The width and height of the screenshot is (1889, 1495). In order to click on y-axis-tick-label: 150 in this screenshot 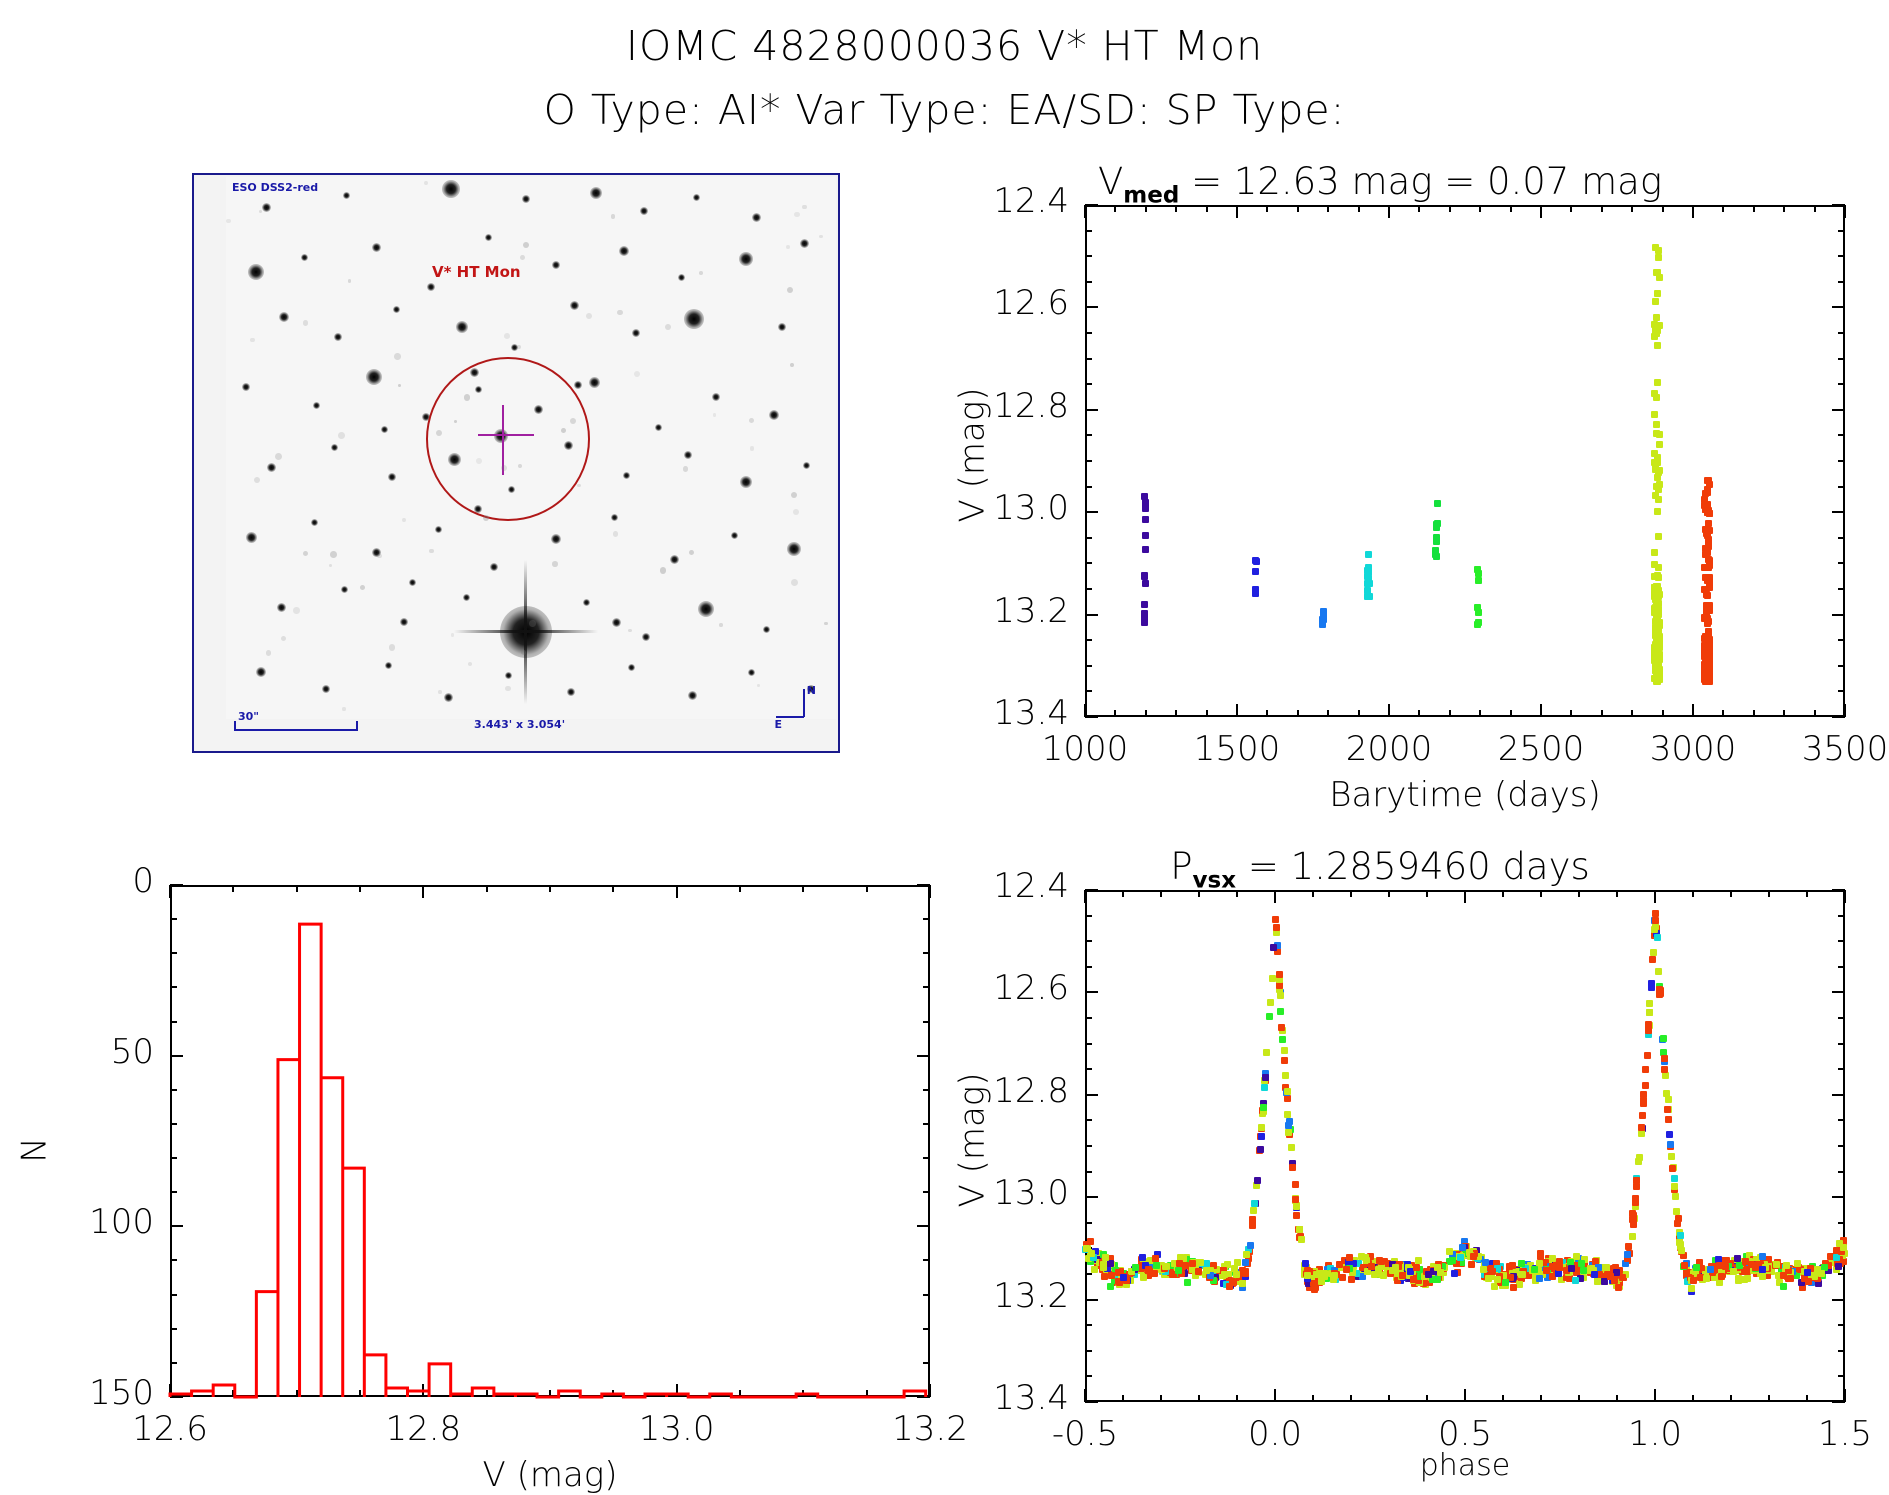, I will do `click(121, 1393)`.